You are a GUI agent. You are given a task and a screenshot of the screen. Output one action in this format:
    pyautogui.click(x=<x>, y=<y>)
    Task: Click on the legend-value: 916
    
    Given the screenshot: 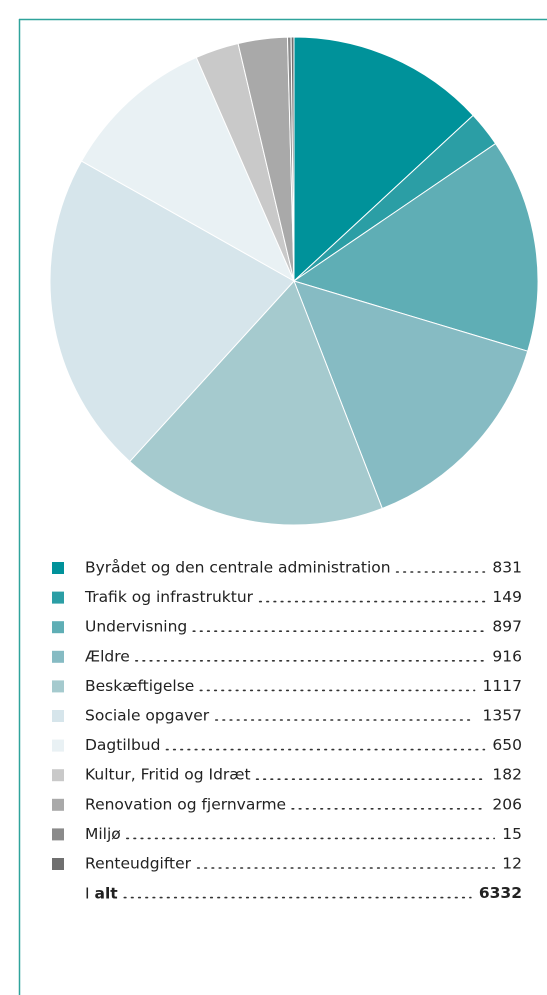 What is the action you would take?
    pyautogui.click(x=507, y=656)
    